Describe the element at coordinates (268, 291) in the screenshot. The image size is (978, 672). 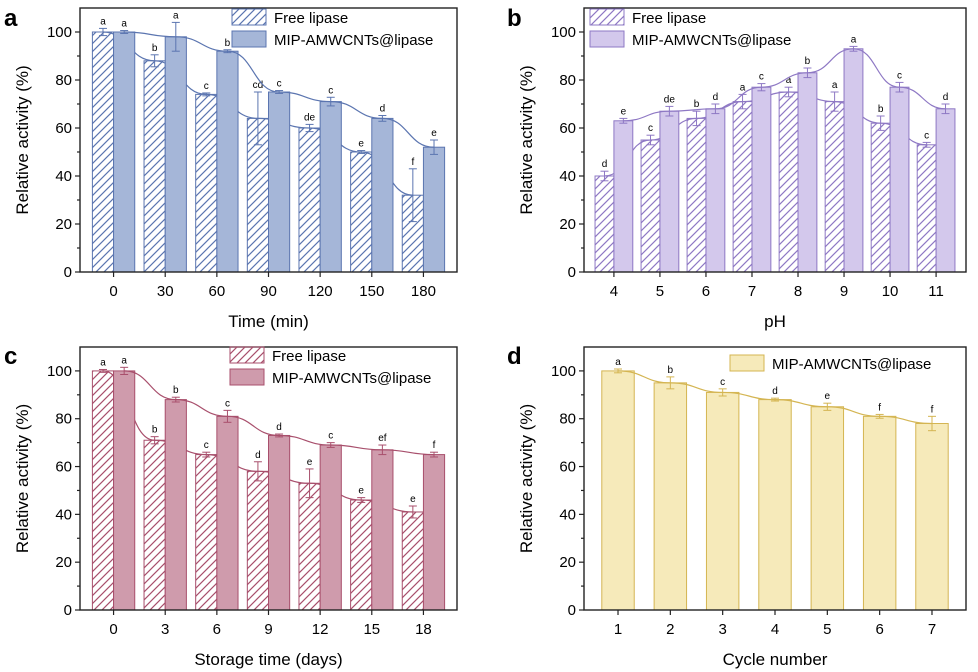
I see `x-tick-label: 90` at that location.